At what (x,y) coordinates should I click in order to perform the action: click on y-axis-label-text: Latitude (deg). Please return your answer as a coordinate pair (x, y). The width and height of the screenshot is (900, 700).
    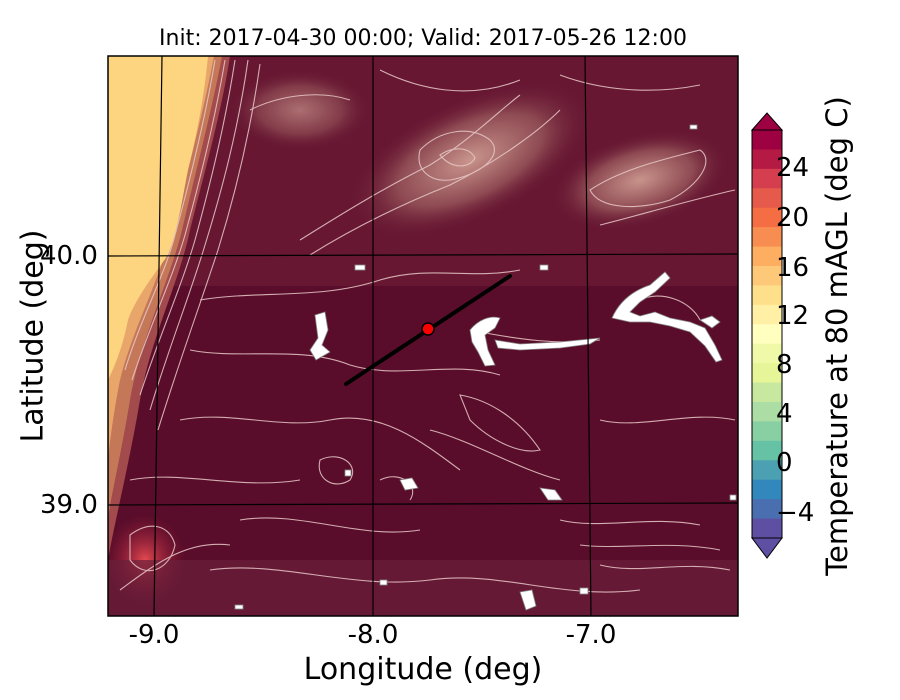
    Looking at the image, I should click on (33, 336).